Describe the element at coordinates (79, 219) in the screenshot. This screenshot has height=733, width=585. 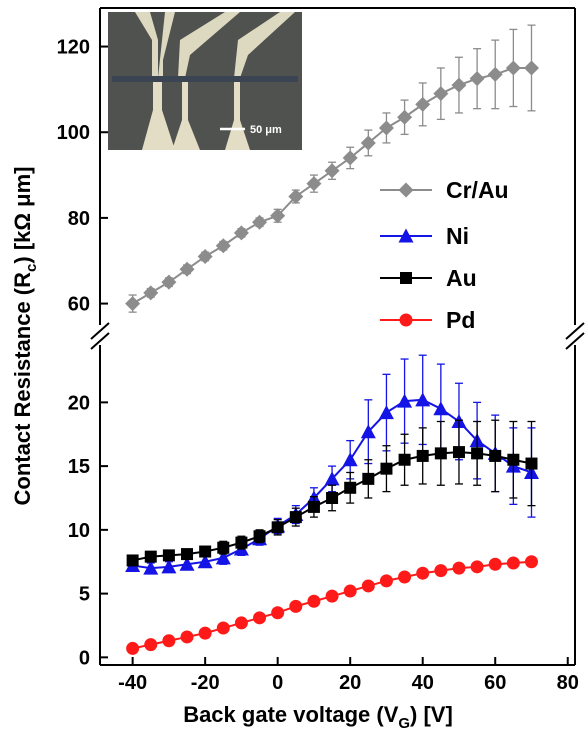
I see `y2-tick-label: 80` at that location.